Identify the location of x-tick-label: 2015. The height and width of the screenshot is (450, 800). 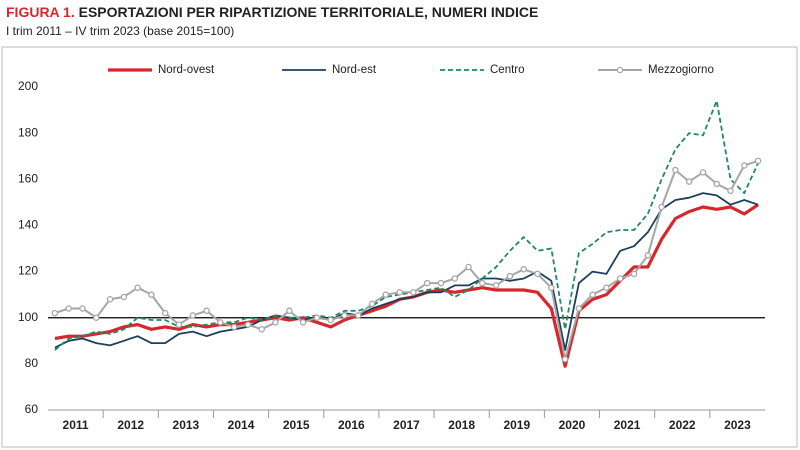
(296, 425).